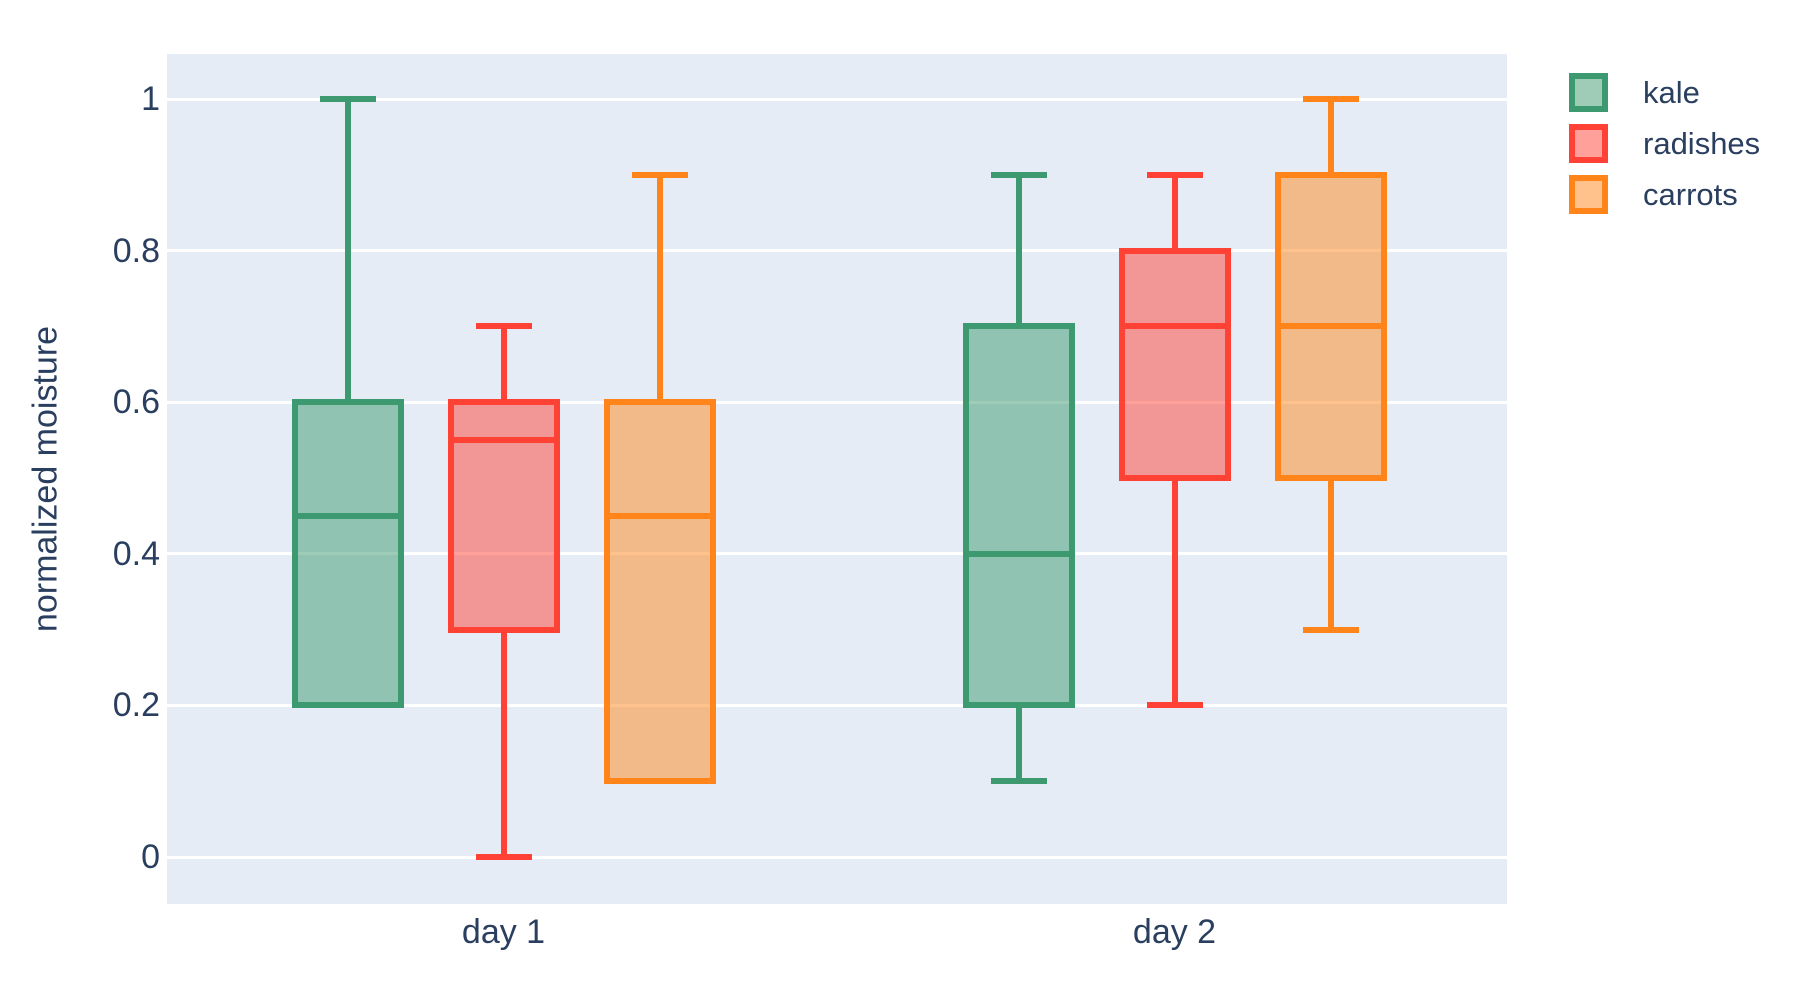 The width and height of the screenshot is (1800, 984). Describe the element at coordinates (136, 402) in the screenshot. I see `y-tick-label-0.6: 0.6` at that location.